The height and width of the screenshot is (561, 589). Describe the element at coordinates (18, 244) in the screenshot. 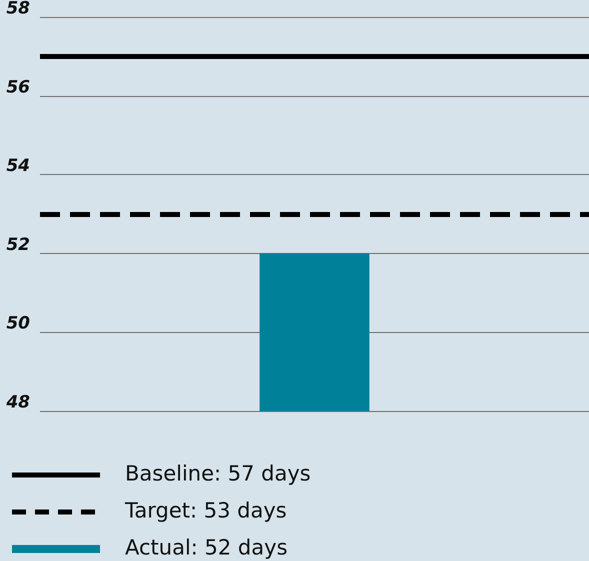

I see `y-tick-label: 52` at that location.